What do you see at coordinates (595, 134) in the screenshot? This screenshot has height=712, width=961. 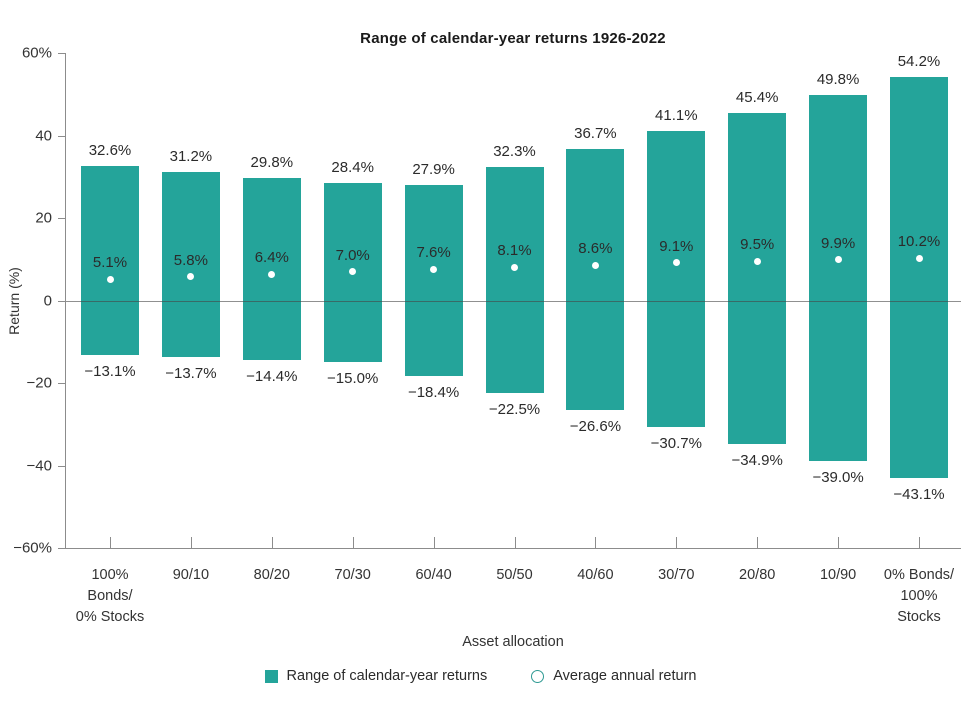 I see `max-value-label: 36.7%` at bounding box center [595, 134].